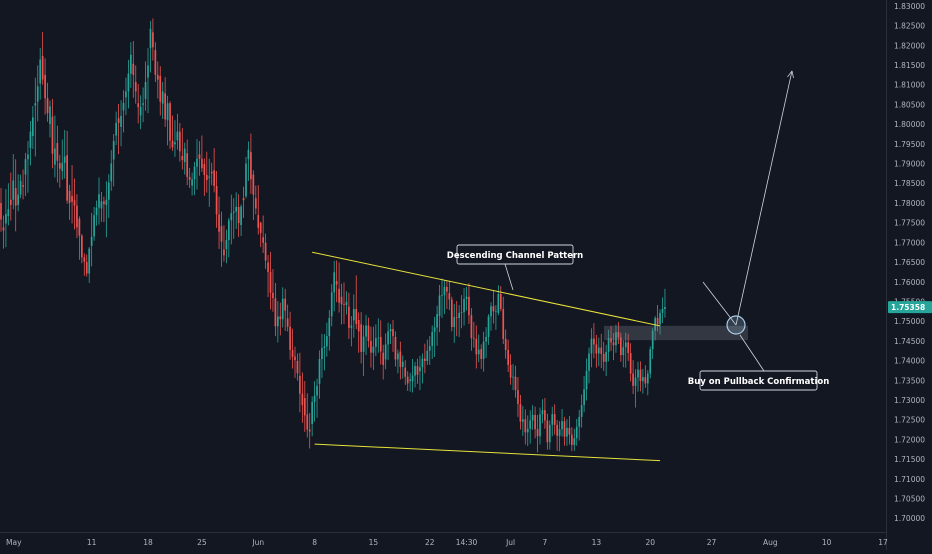  What do you see at coordinates (447, 542) in the screenshot?
I see `time-axis: May 11 18 25 Jun 8 15 22 14:30 Jul 7 13 20 27 Aug 10 17` at bounding box center [447, 542].